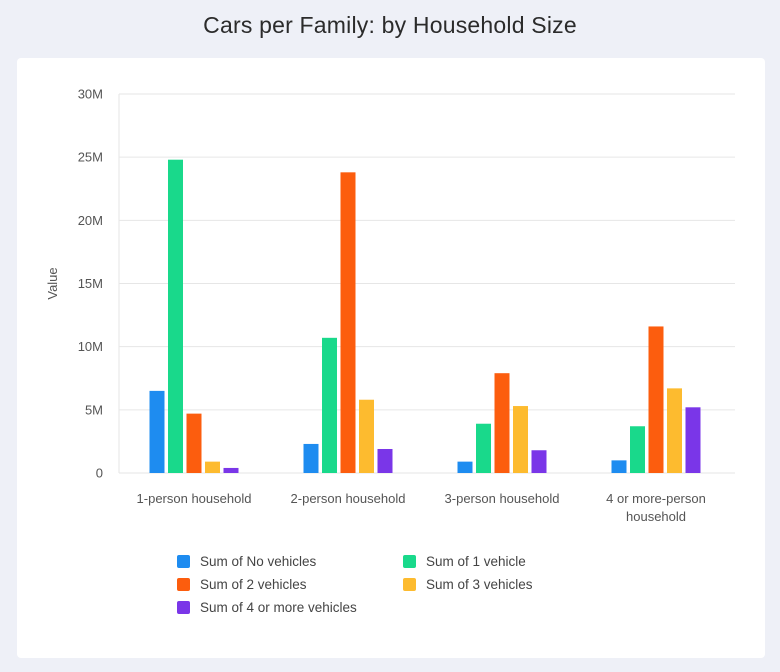 This screenshot has height=672, width=780. Describe the element at coordinates (90, 94) in the screenshot. I see `y-tick-label: 30M` at that location.